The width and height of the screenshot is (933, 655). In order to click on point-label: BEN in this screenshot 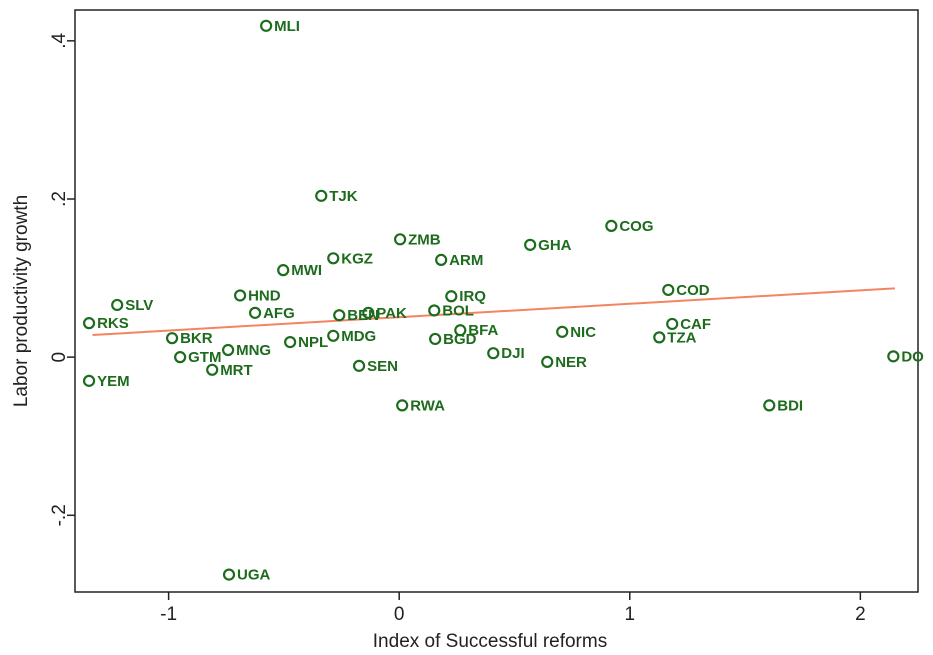, I will do `click(363, 315)`.